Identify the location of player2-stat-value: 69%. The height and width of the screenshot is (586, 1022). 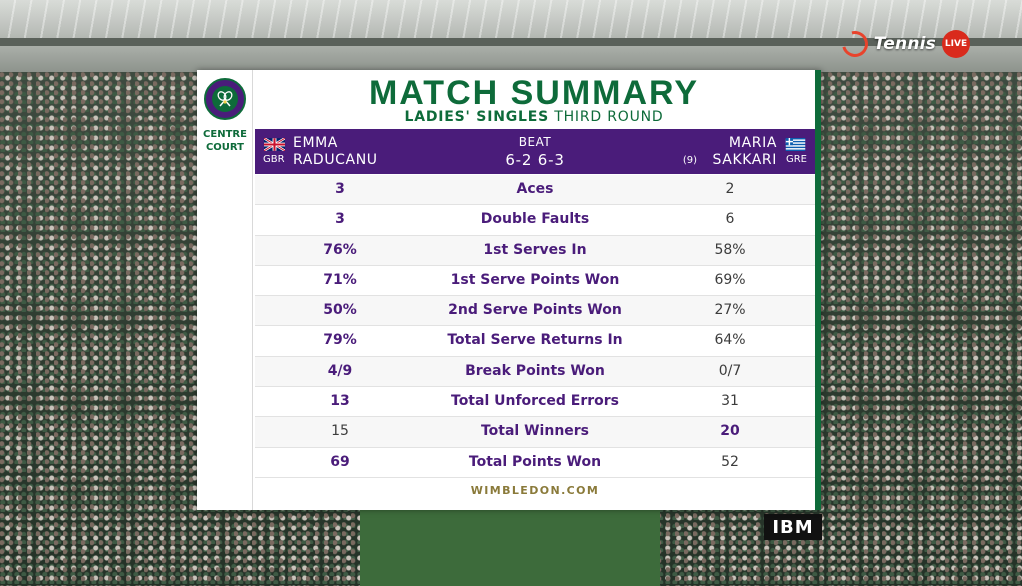
(730, 279).